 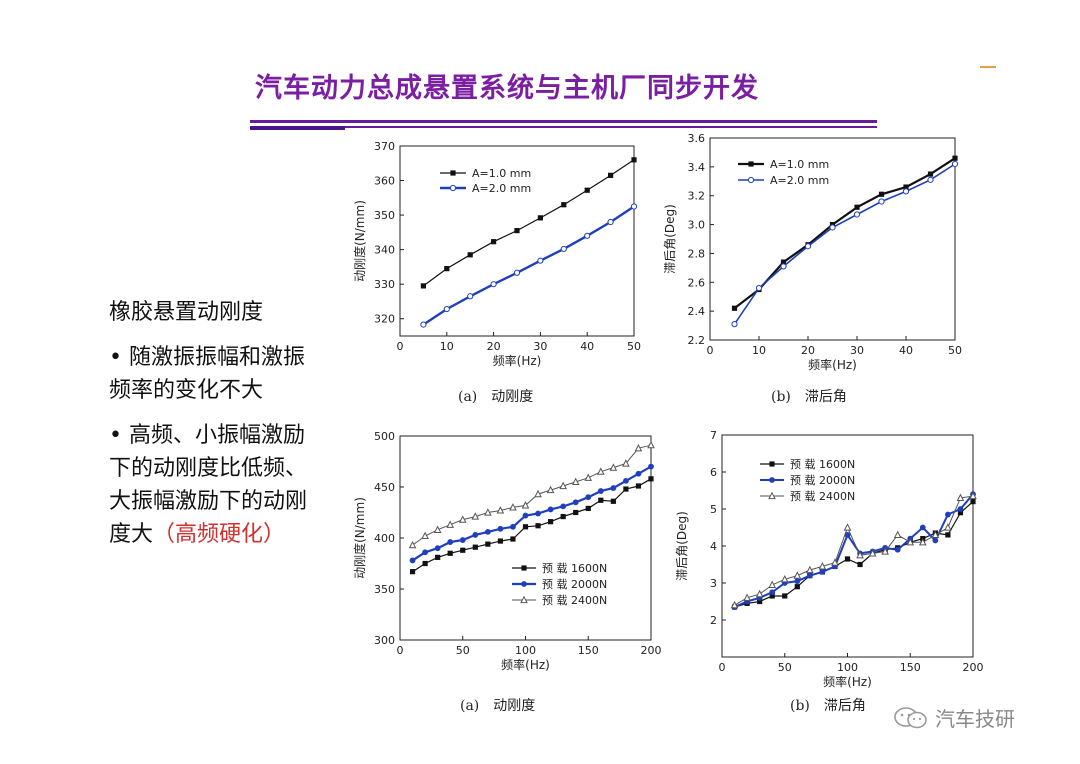 I want to click on chart2-series-2-line, so click(x=844, y=244).